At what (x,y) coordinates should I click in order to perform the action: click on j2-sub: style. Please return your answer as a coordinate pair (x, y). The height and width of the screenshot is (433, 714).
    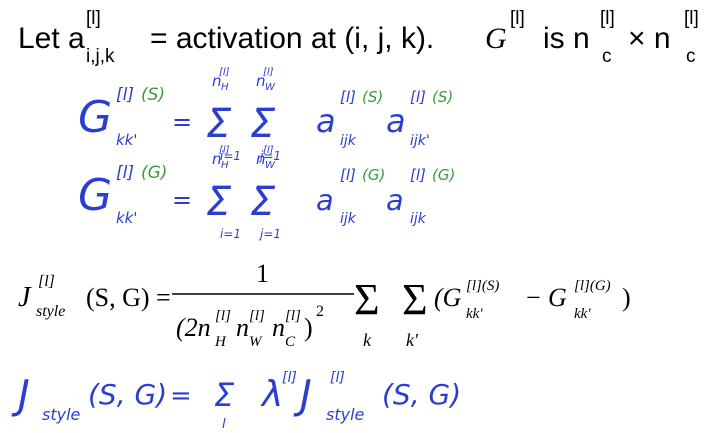
    Looking at the image, I should click on (345, 414).